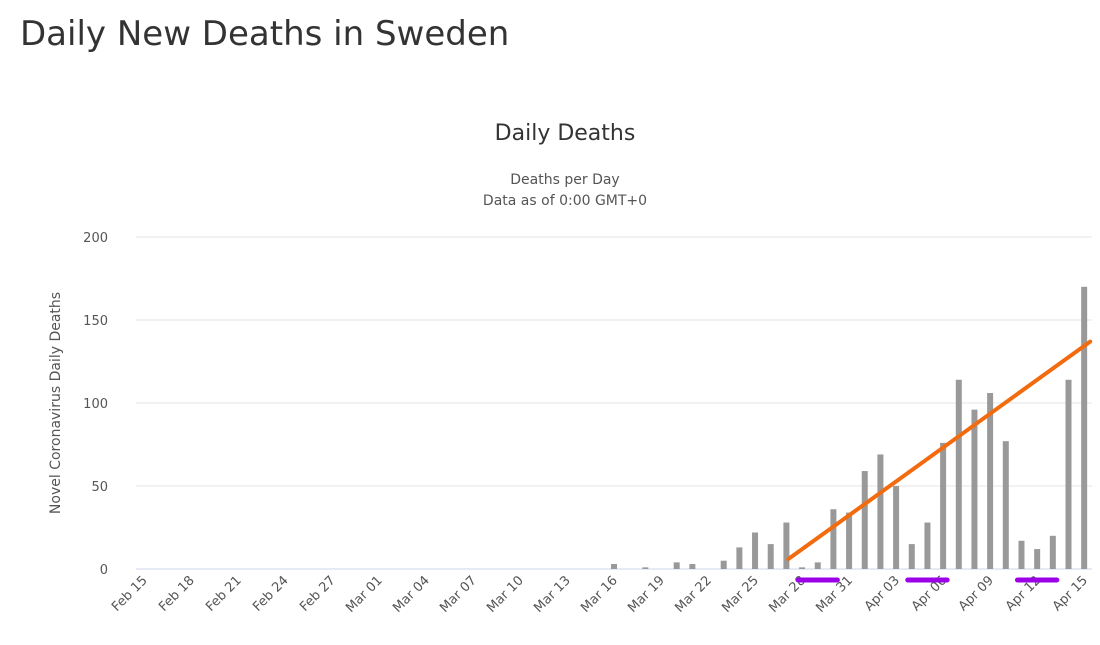 The image size is (1100, 645). I want to click on x-tick-label: Feb 21, so click(224, 594).